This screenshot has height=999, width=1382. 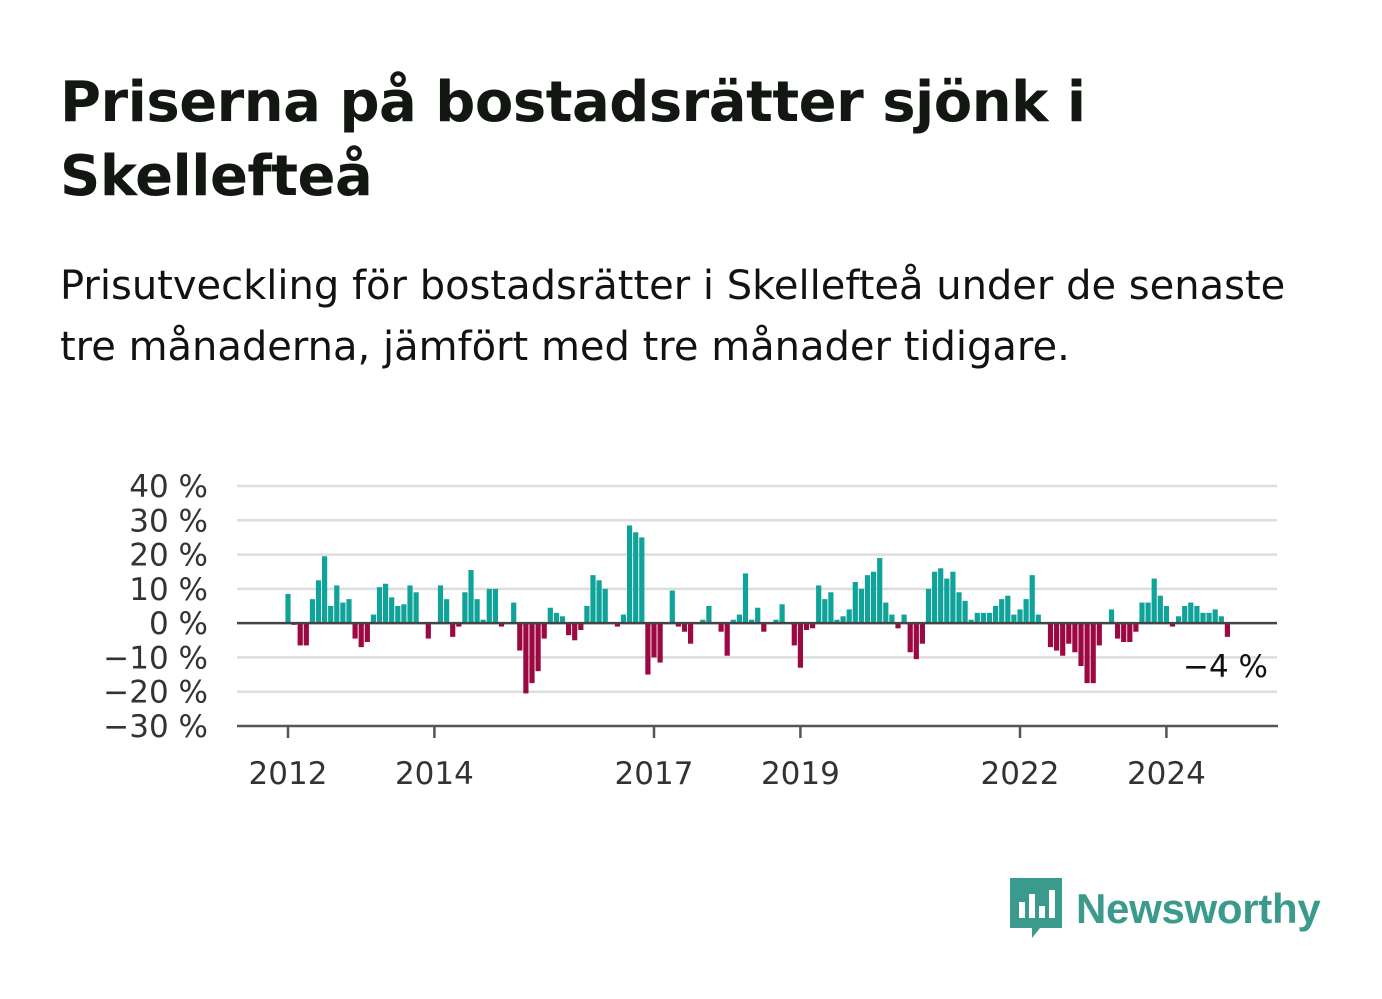 I want to click on y-tick-label: −10 %, so click(x=155, y=658).